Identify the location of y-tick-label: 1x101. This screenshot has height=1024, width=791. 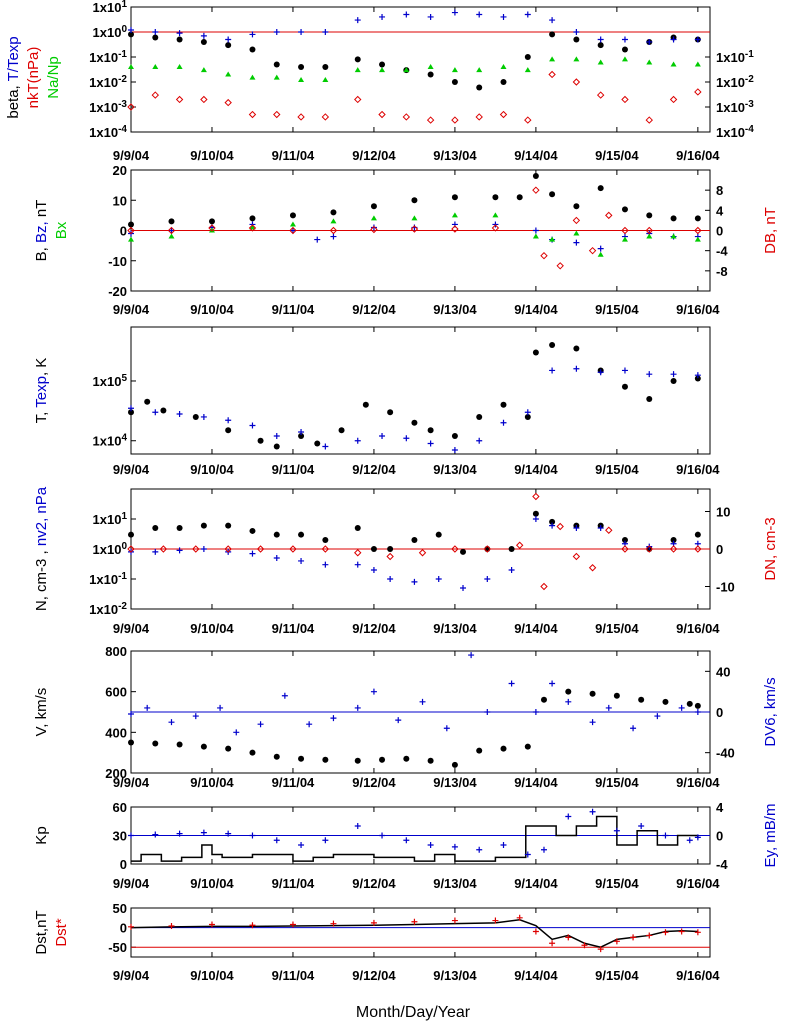
(110, 7).